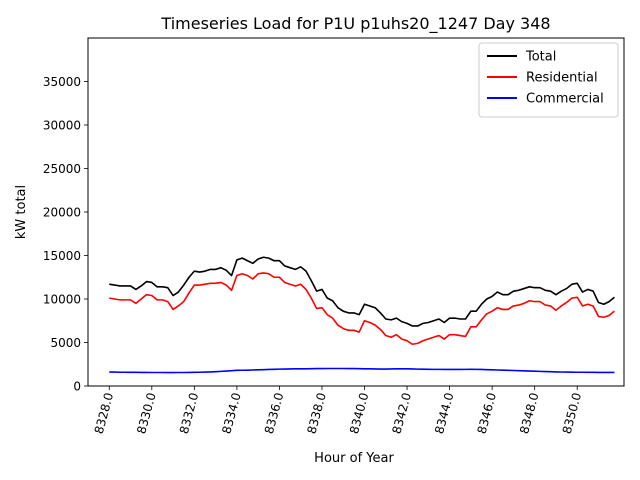 The width and height of the screenshot is (640, 480). Describe the element at coordinates (62, 82) in the screenshot. I see `y-tick-label: 35000` at that location.